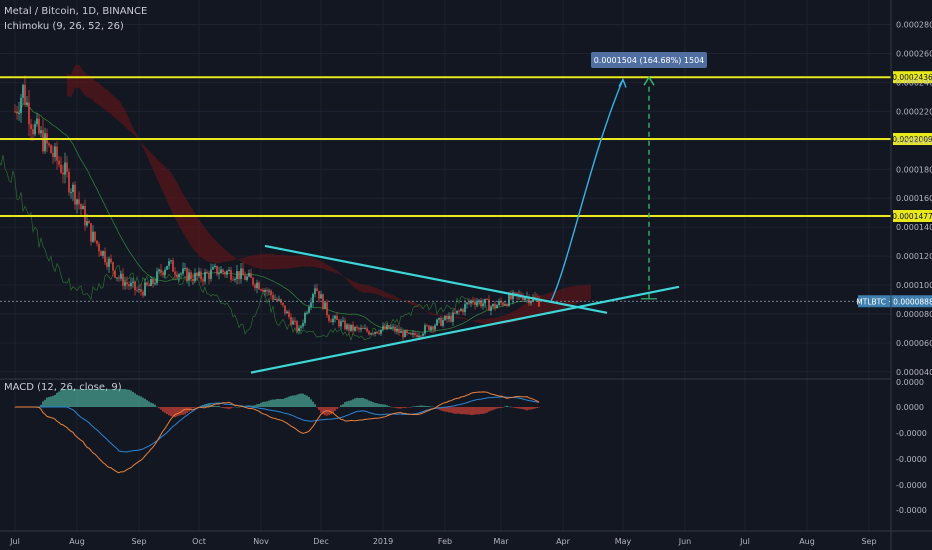 The image size is (932, 550). What do you see at coordinates (277, 424) in the screenshot?
I see `macd-line` at bounding box center [277, 424].